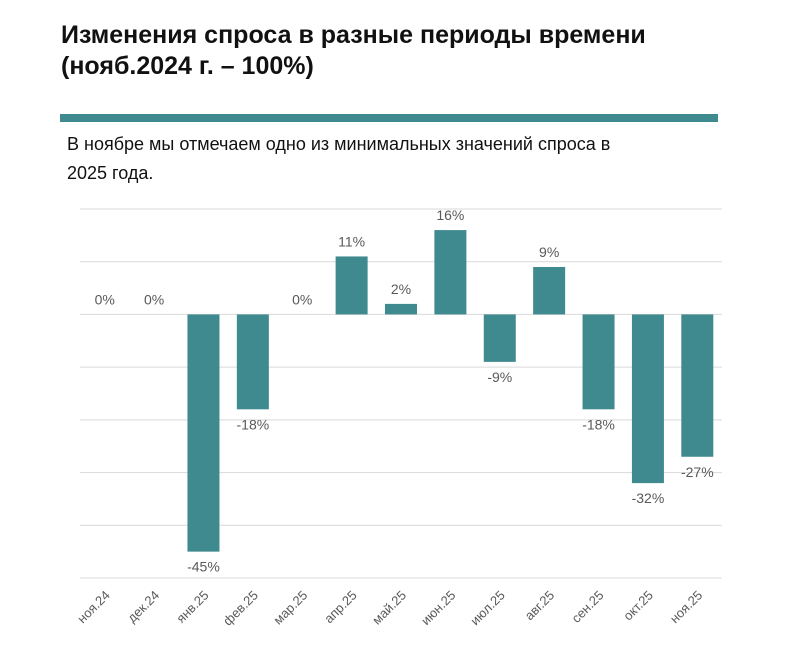 The image size is (799, 660). Describe the element at coordinates (290, 608) in the screenshot. I see `x-tick-label: мар.25` at that location.